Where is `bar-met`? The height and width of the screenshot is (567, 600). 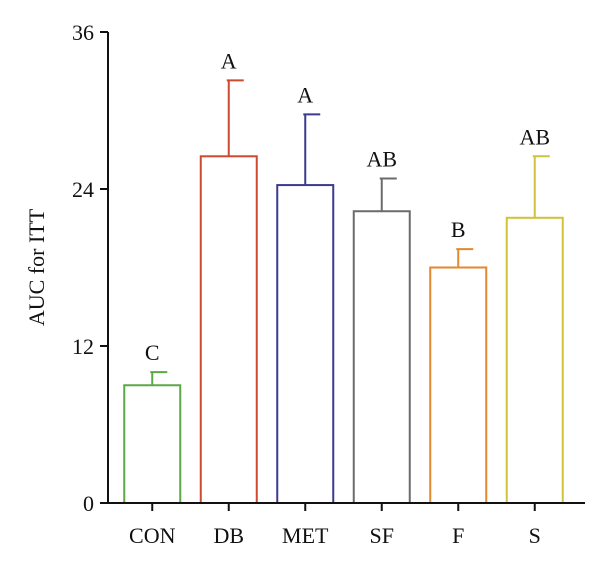 bar-met is located at coordinates (305, 344).